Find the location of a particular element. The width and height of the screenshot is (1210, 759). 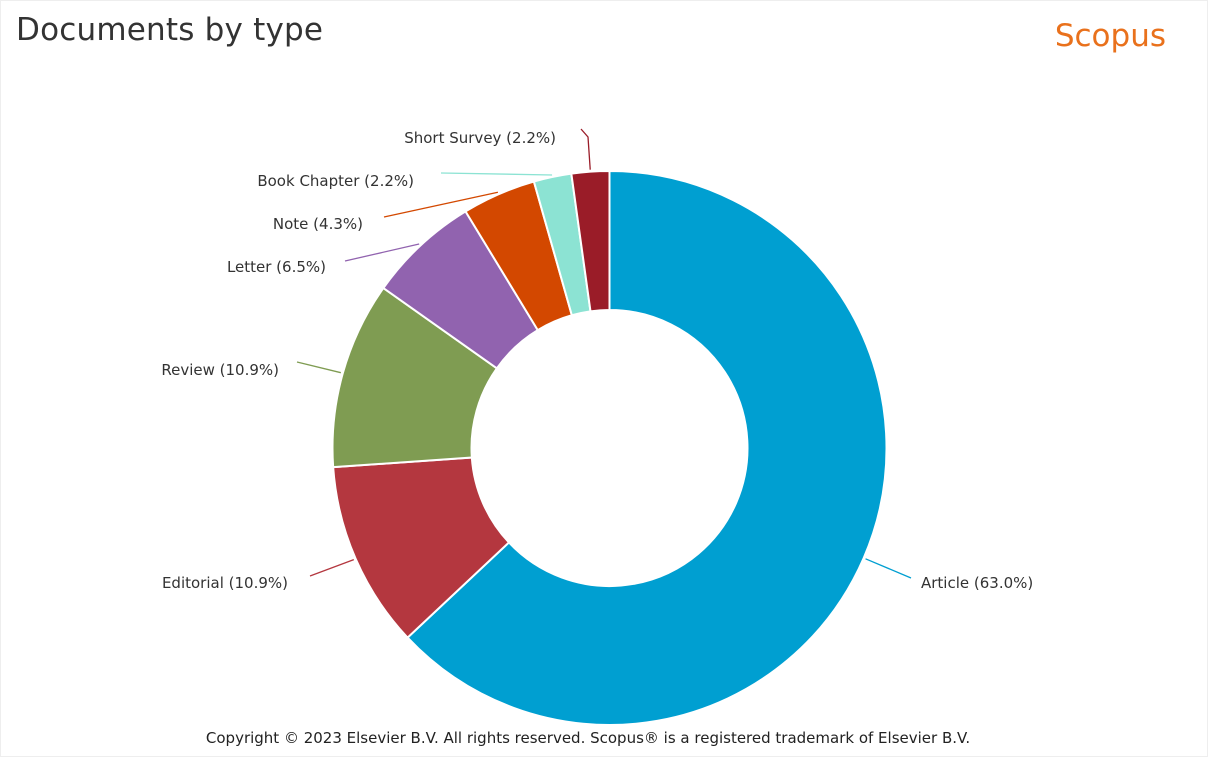

connector-short-survey is located at coordinates (585, 149).